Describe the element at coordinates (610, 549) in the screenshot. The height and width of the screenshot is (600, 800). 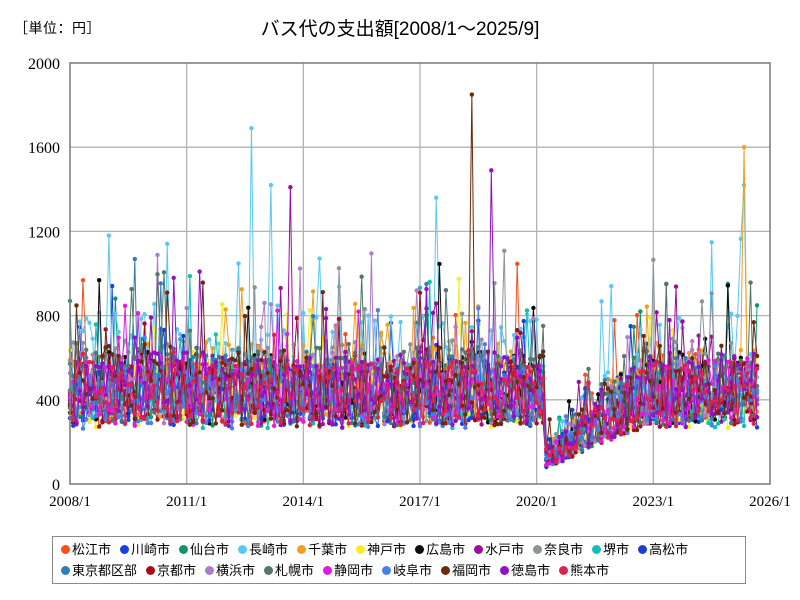
I see `legend-item-堺市: 堺市` at that location.